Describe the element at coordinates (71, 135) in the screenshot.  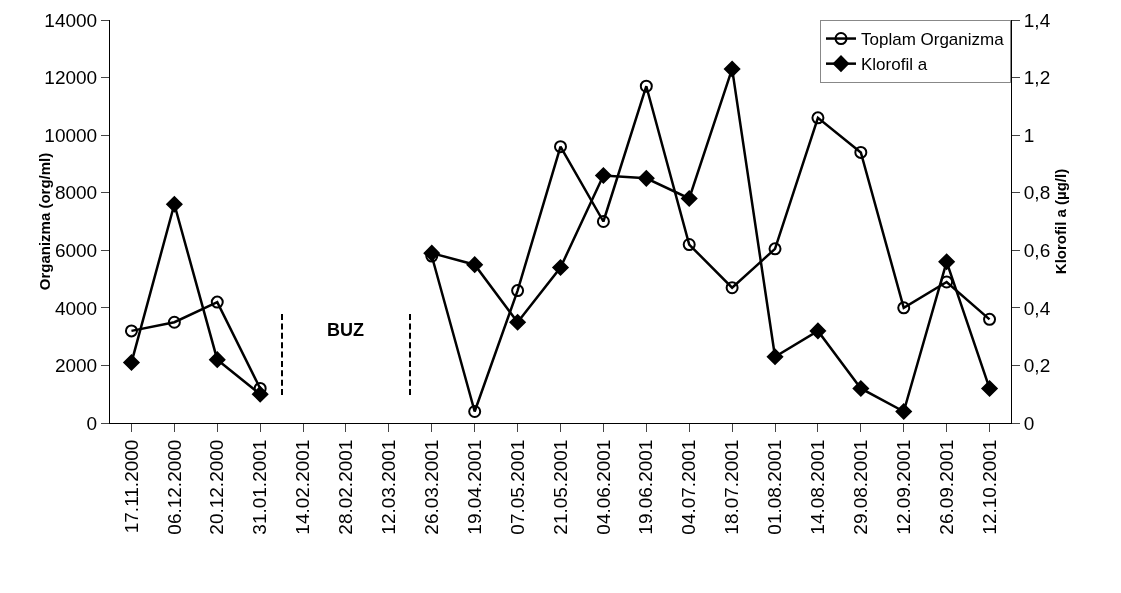
I see `y-tick-label: 10000` at that location.